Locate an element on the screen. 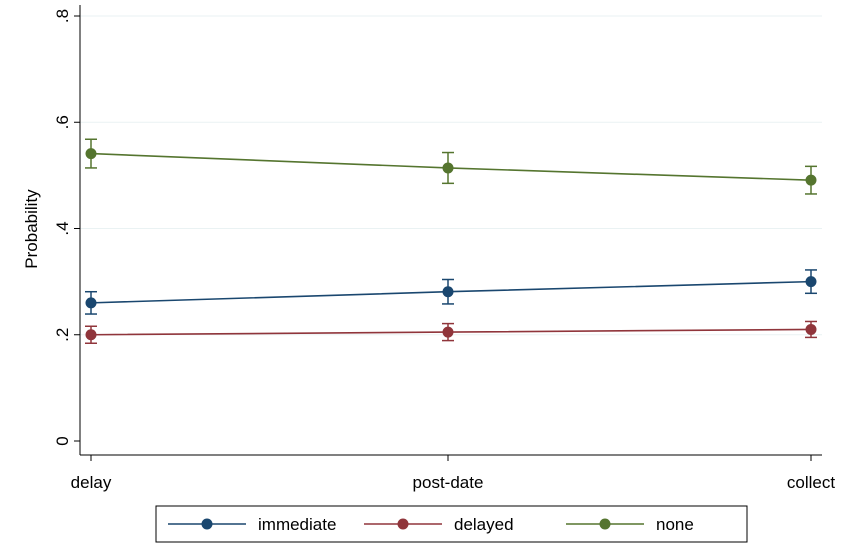  legend-label: immediate is located at coordinates (297, 524).